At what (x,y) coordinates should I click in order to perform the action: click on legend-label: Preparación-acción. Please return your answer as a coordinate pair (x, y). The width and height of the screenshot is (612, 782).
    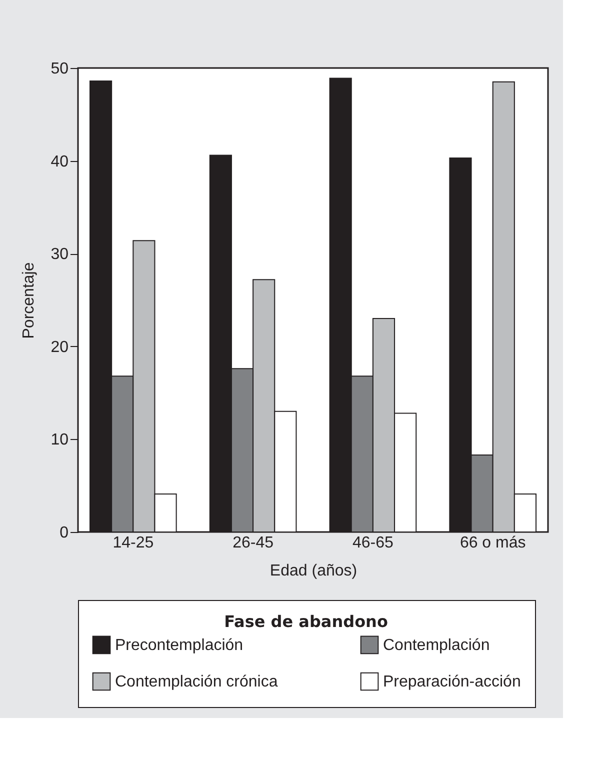
    Looking at the image, I should click on (452, 682).